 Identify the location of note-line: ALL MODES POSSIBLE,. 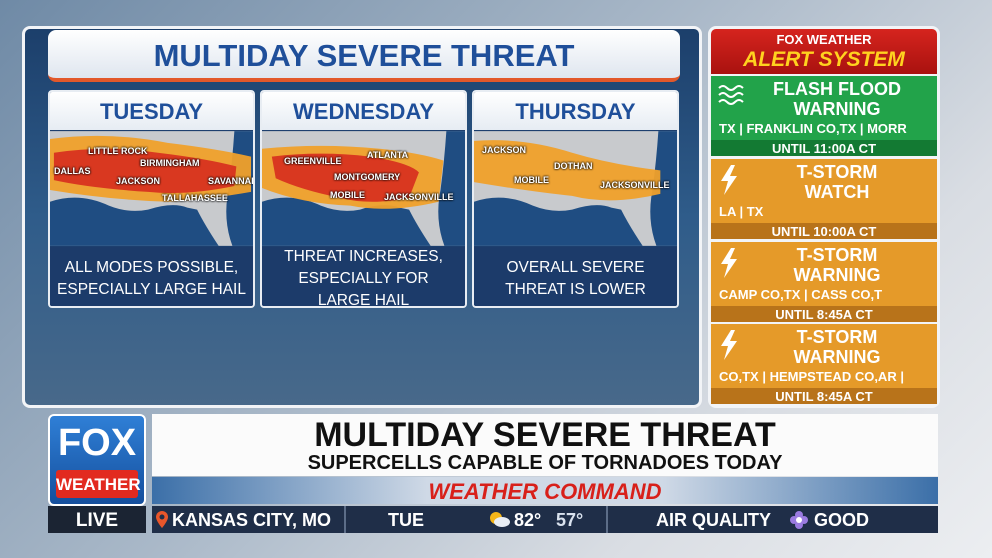
(151, 267).